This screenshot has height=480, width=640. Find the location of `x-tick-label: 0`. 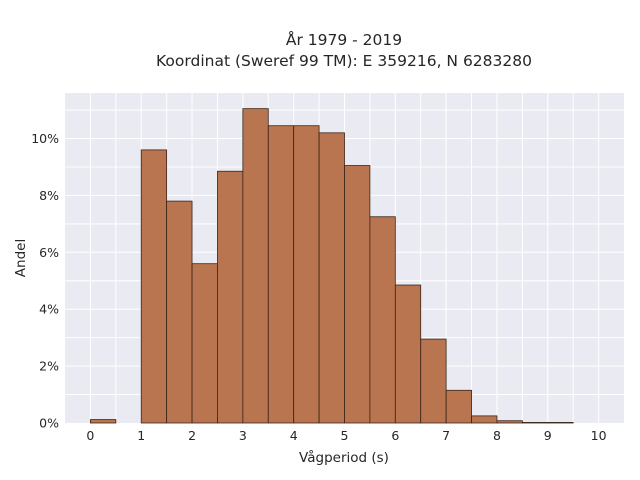

x-tick-label: 0 is located at coordinates (90, 435).